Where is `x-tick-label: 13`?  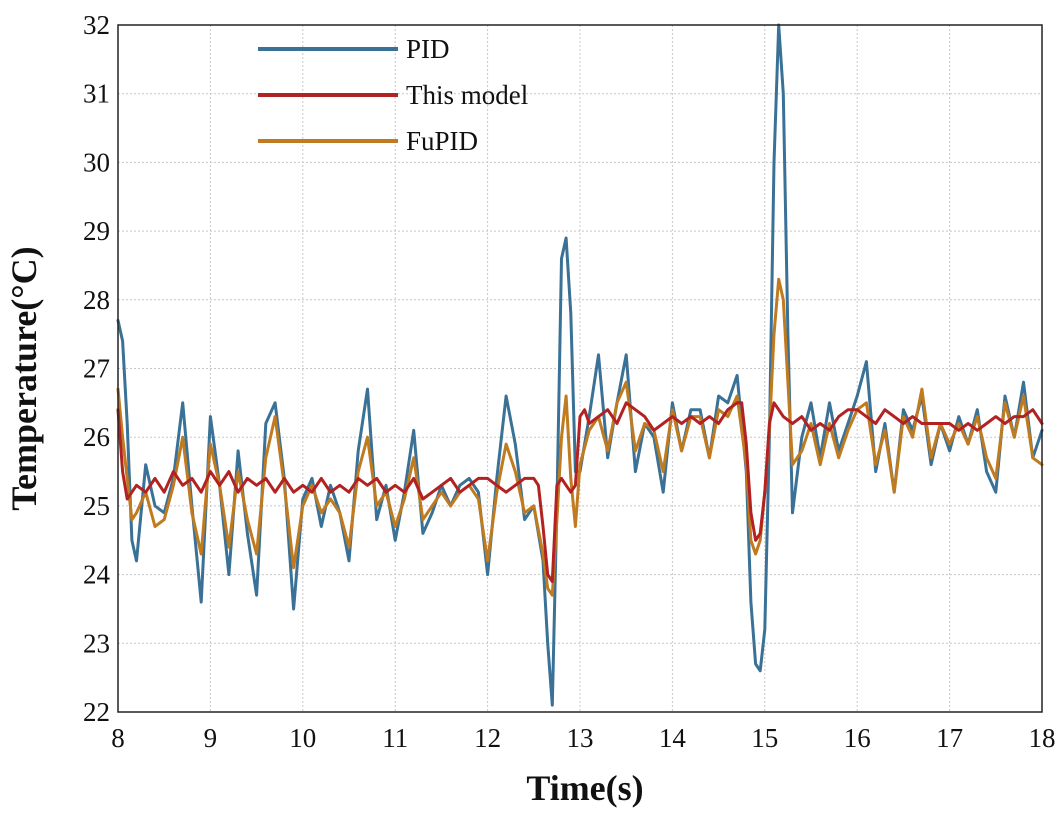
x-tick-label: 13 is located at coordinates (580, 738).